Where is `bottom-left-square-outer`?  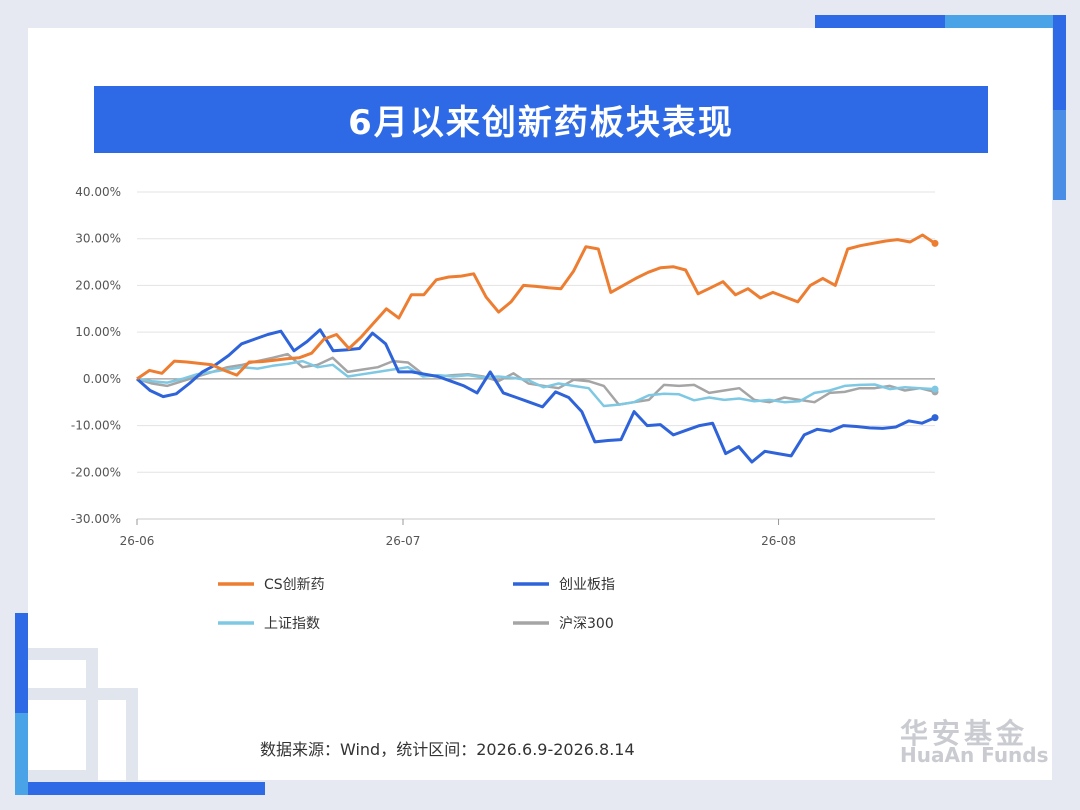 bottom-left-square-outer is located at coordinates (63, 715).